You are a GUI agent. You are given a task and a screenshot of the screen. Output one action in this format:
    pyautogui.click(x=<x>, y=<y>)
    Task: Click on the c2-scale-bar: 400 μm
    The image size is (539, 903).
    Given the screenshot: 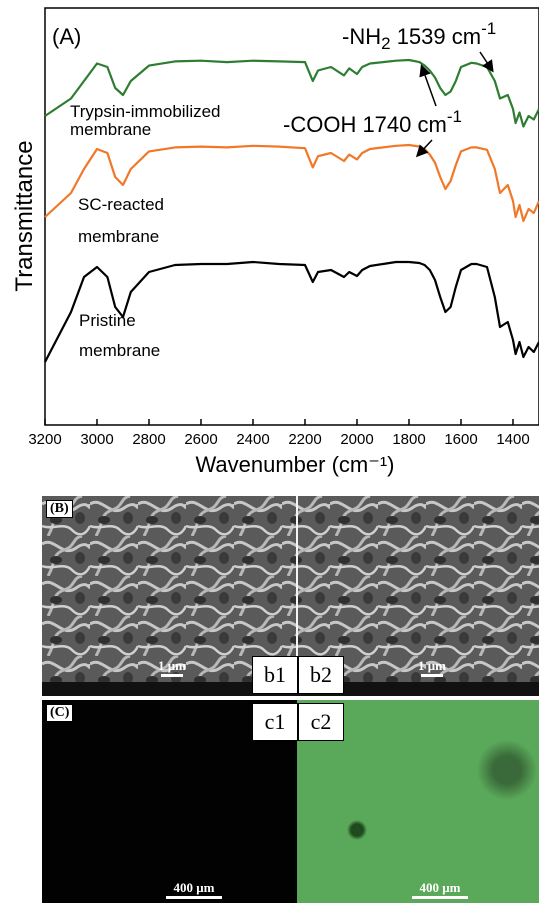 What is the action you would take?
    pyautogui.click(x=440, y=889)
    